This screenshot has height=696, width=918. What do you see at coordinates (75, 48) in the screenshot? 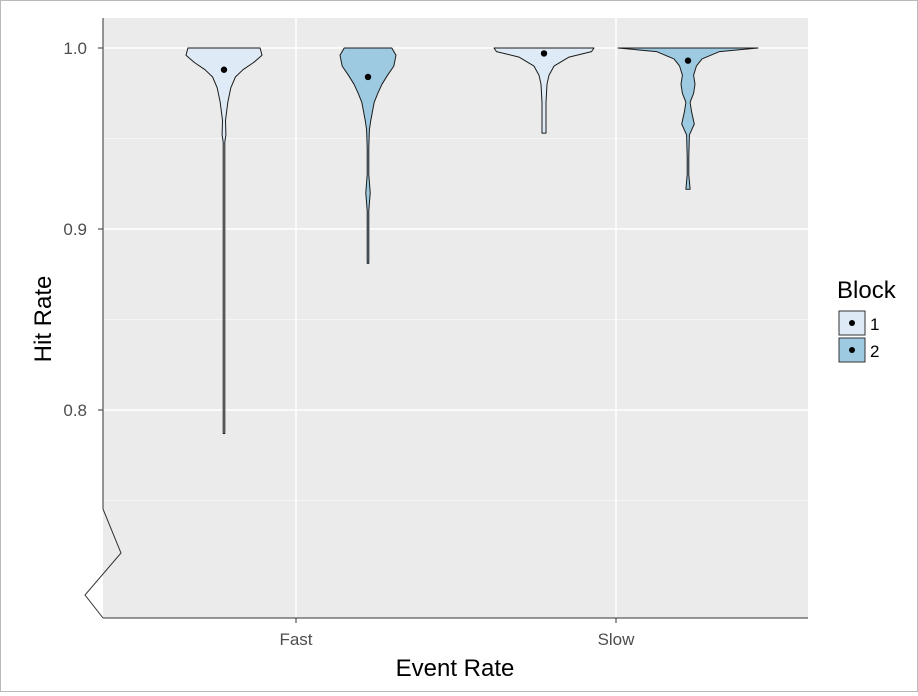
I see `y-tick-label: 1.0` at bounding box center [75, 48].